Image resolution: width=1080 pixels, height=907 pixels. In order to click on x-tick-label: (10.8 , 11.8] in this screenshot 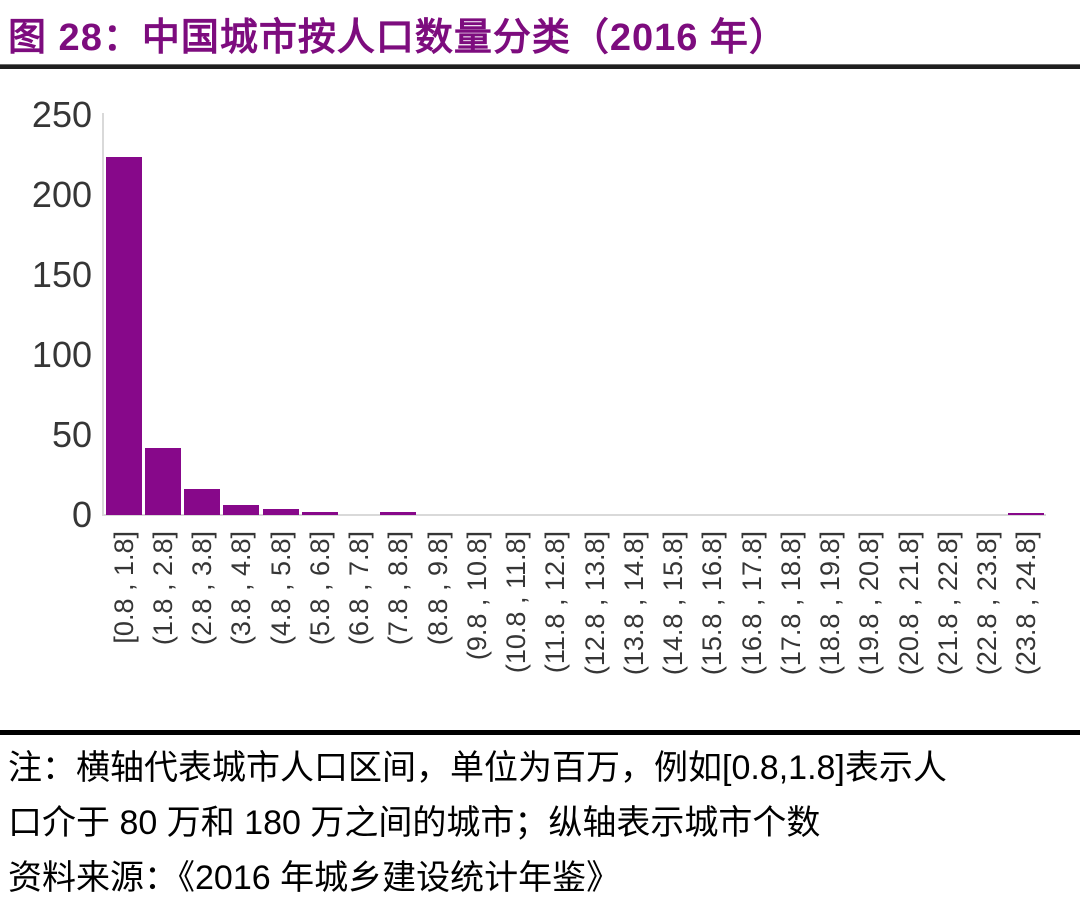, I will do `click(516, 602)`.